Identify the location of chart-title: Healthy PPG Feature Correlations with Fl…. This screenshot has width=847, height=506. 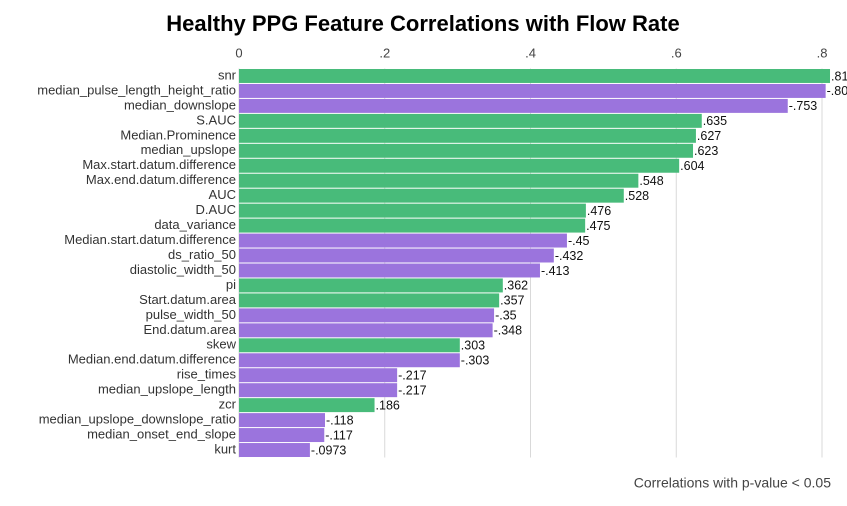
(422, 23).